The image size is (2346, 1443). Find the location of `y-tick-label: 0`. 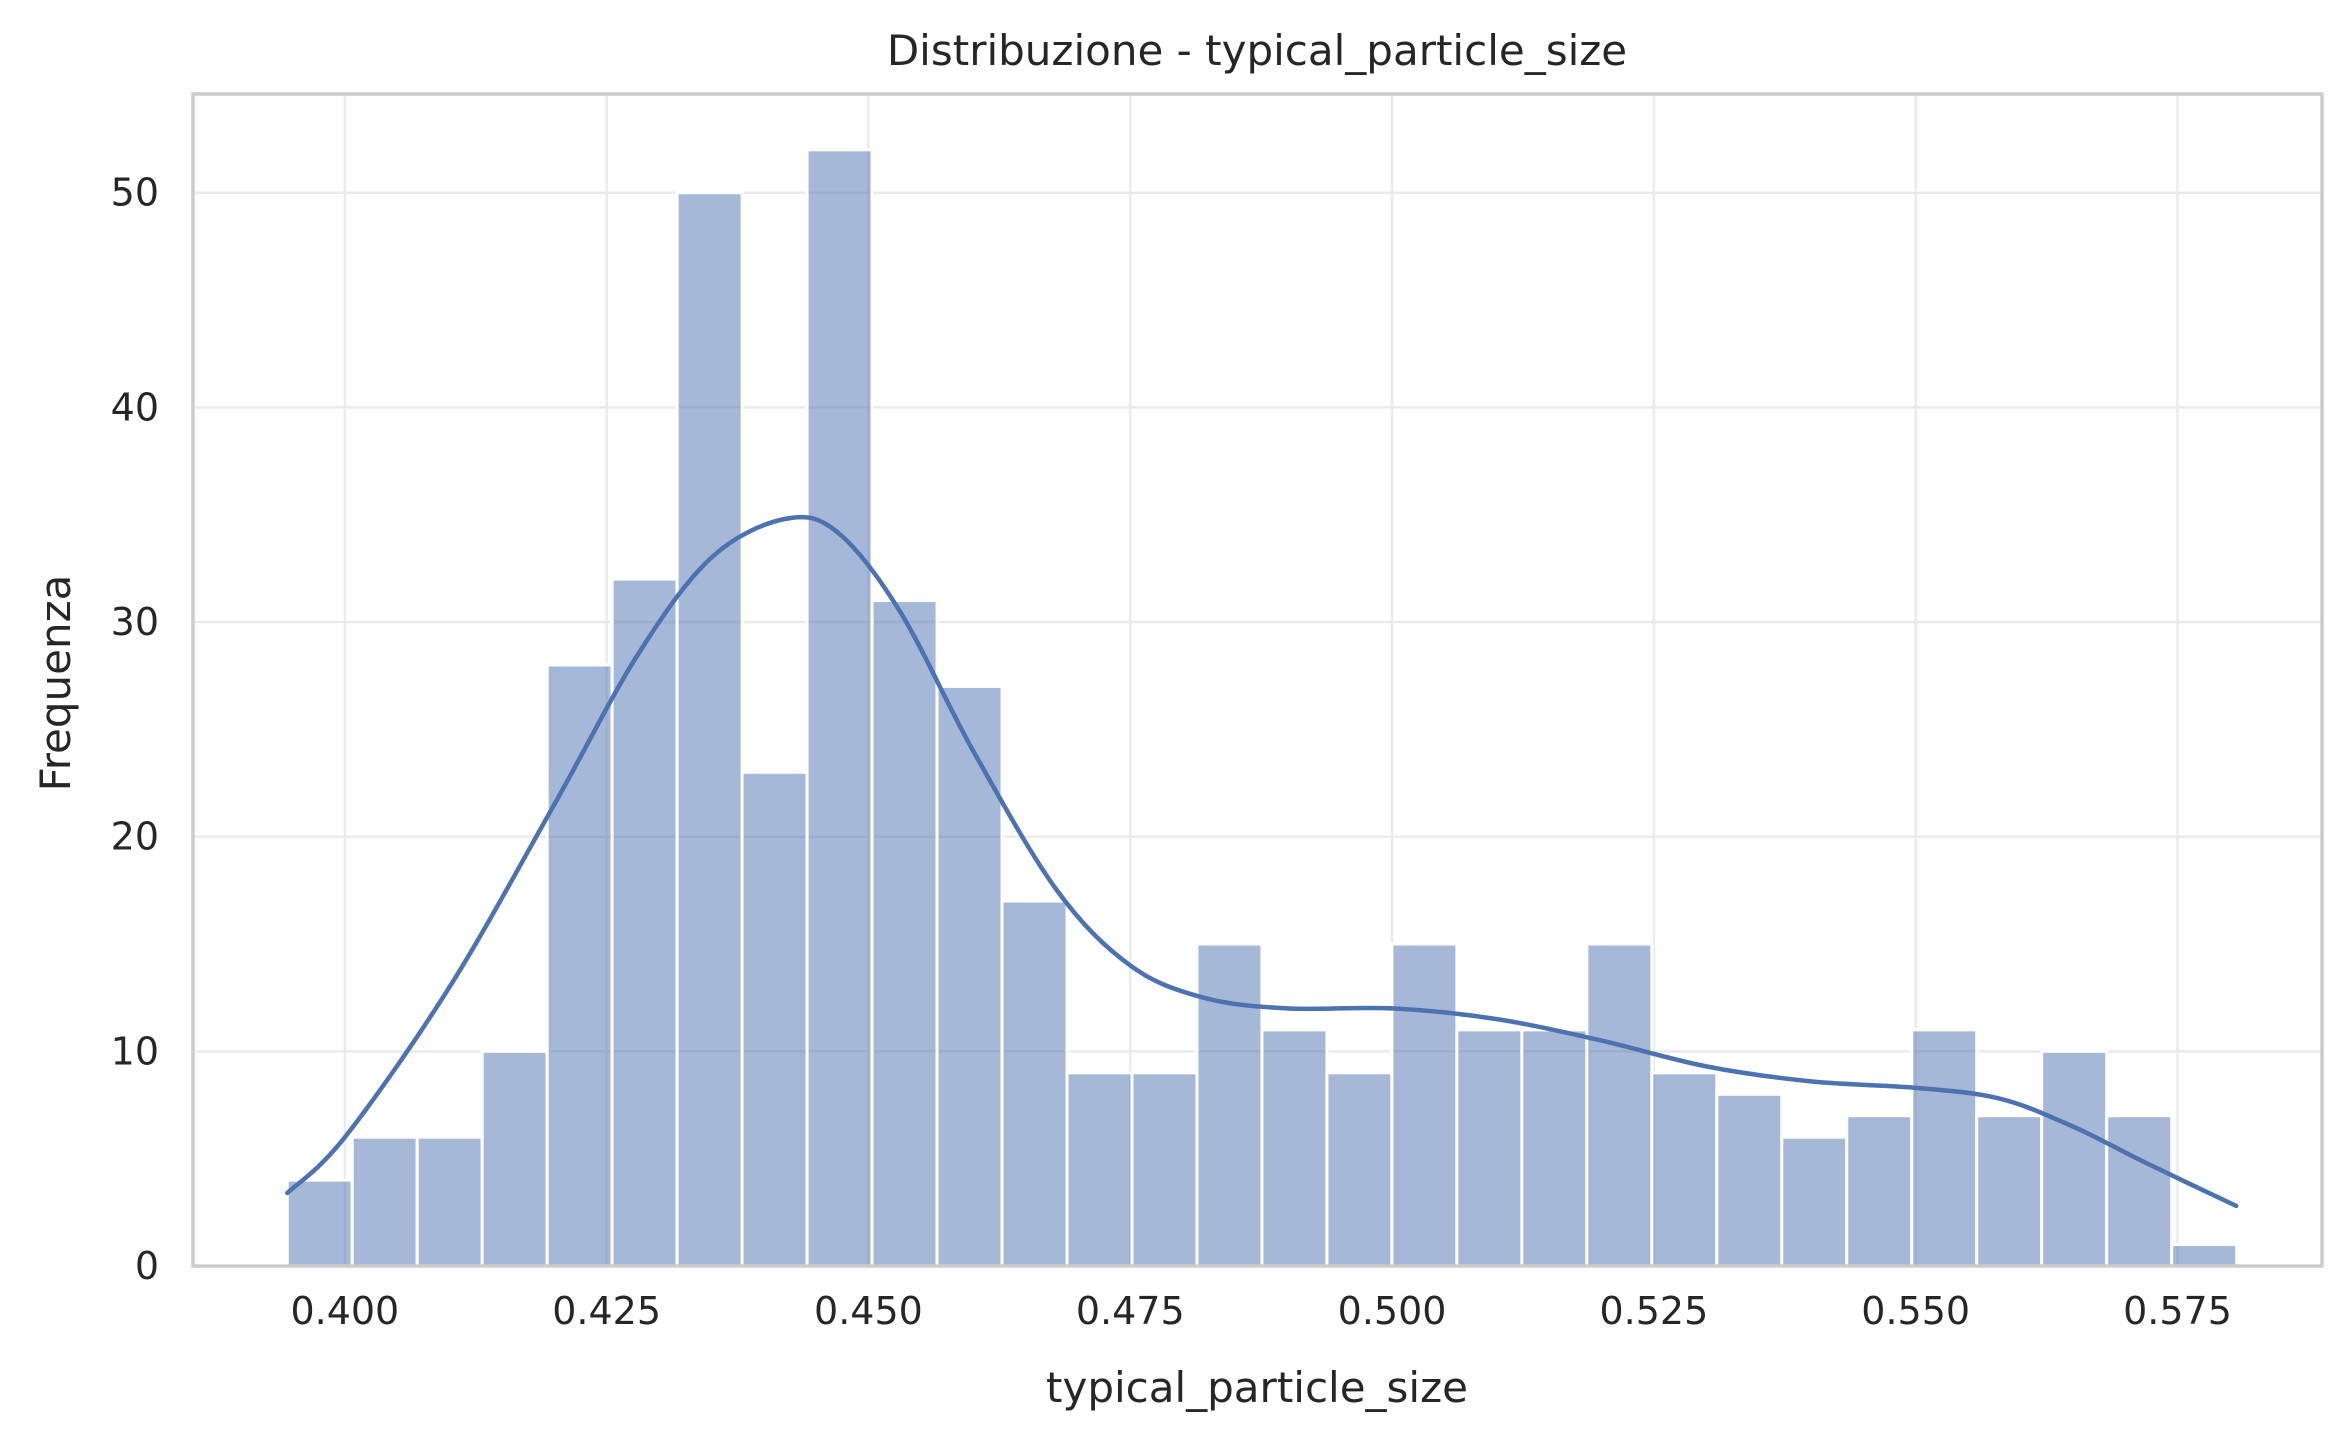

y-tick-label: 0 is located at coordinates (147, 1266).